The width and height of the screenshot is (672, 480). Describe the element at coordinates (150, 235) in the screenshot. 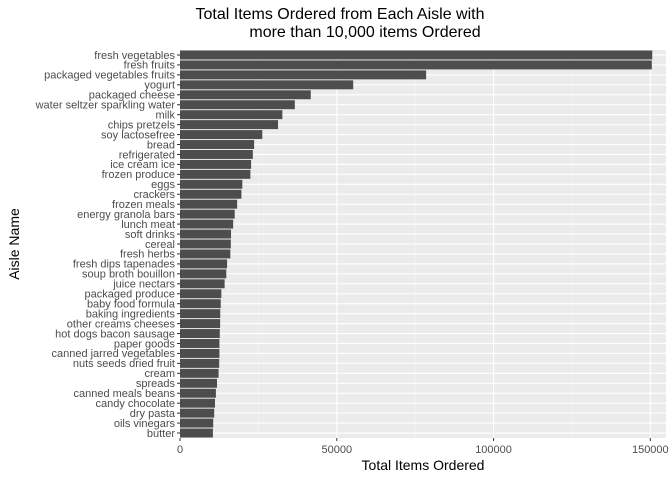

I see `y-tick-label: soft drinks` at that location.